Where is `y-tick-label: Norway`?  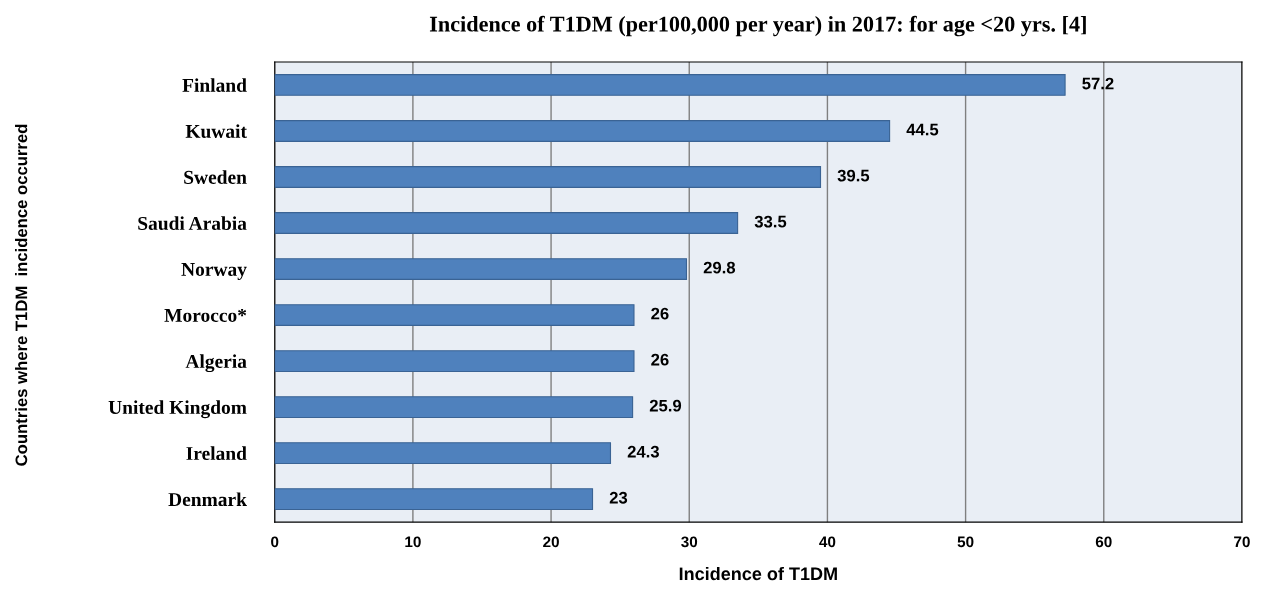
y-tick-label: Norway is located at coordinates (214, 271).